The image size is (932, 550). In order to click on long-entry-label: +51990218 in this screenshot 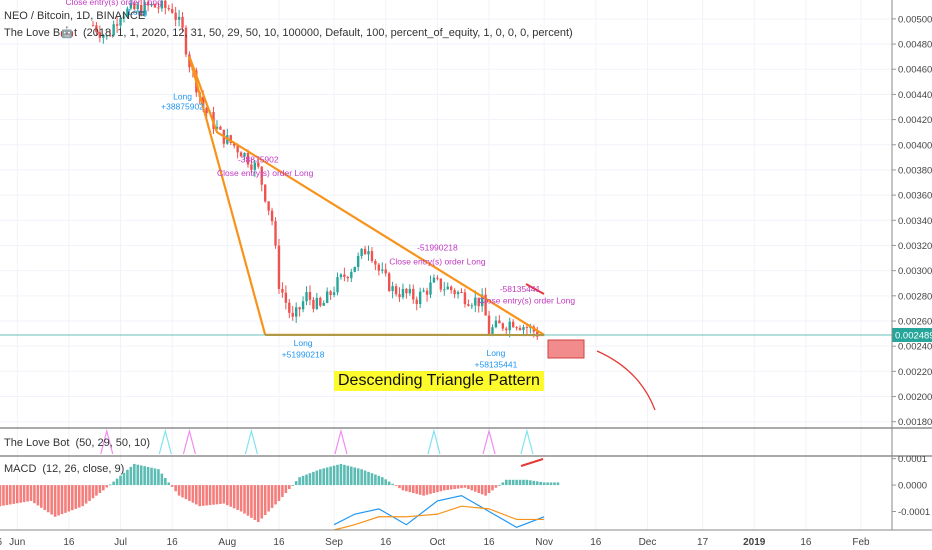, I will do `click(303, 355)`.